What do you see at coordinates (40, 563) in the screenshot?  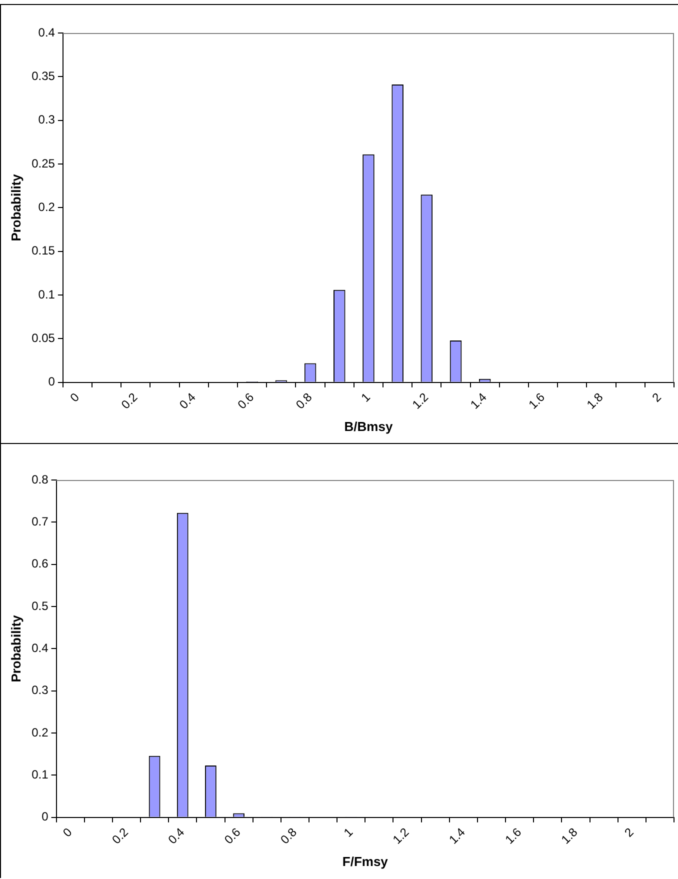 I see `y-tick-label: 0.6` at bounding box center [40, 563].